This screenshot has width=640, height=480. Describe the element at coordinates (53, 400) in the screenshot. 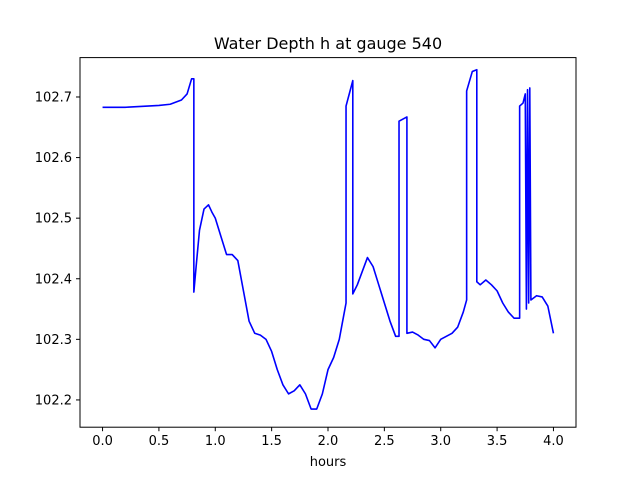

I see `y-tick-label: 102.2` at that location.